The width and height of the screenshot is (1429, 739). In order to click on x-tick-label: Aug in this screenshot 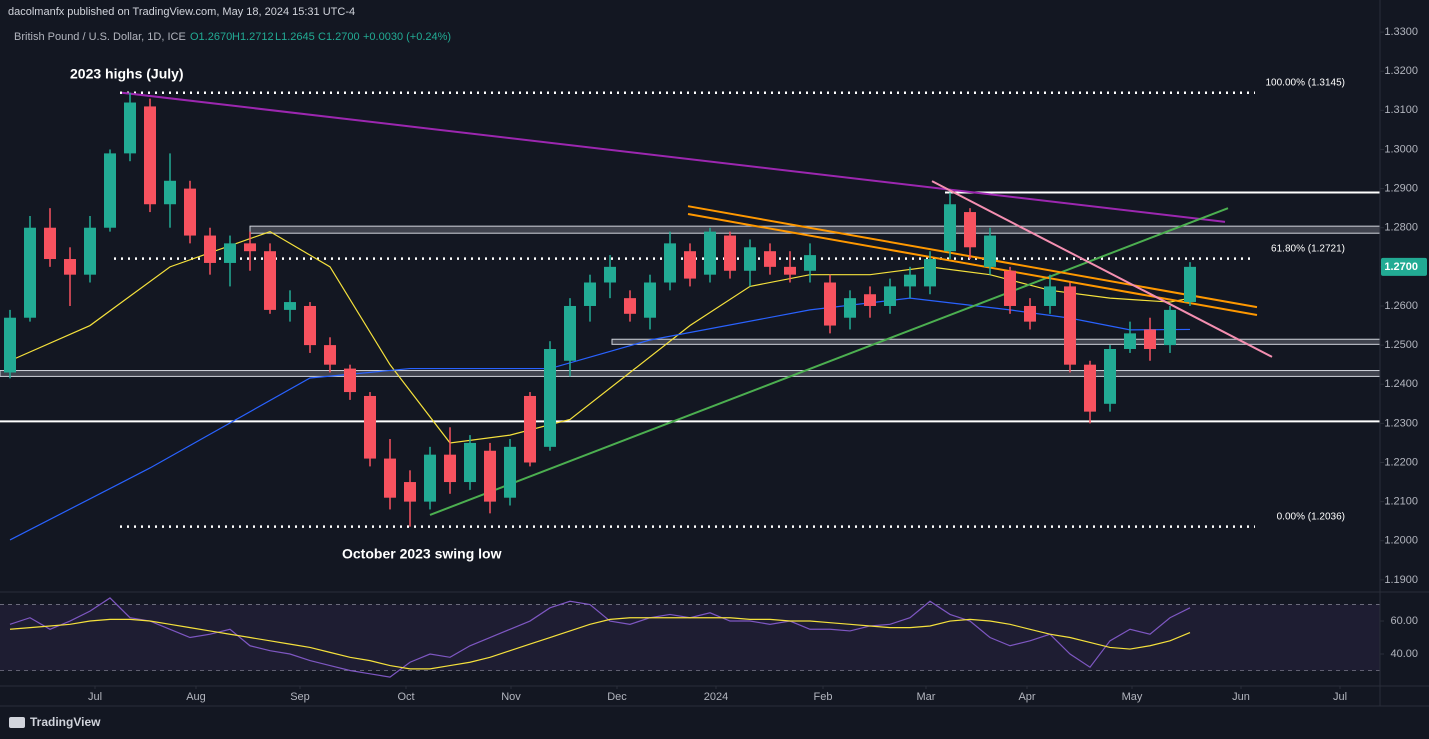, I will do `click(196, 697)`.